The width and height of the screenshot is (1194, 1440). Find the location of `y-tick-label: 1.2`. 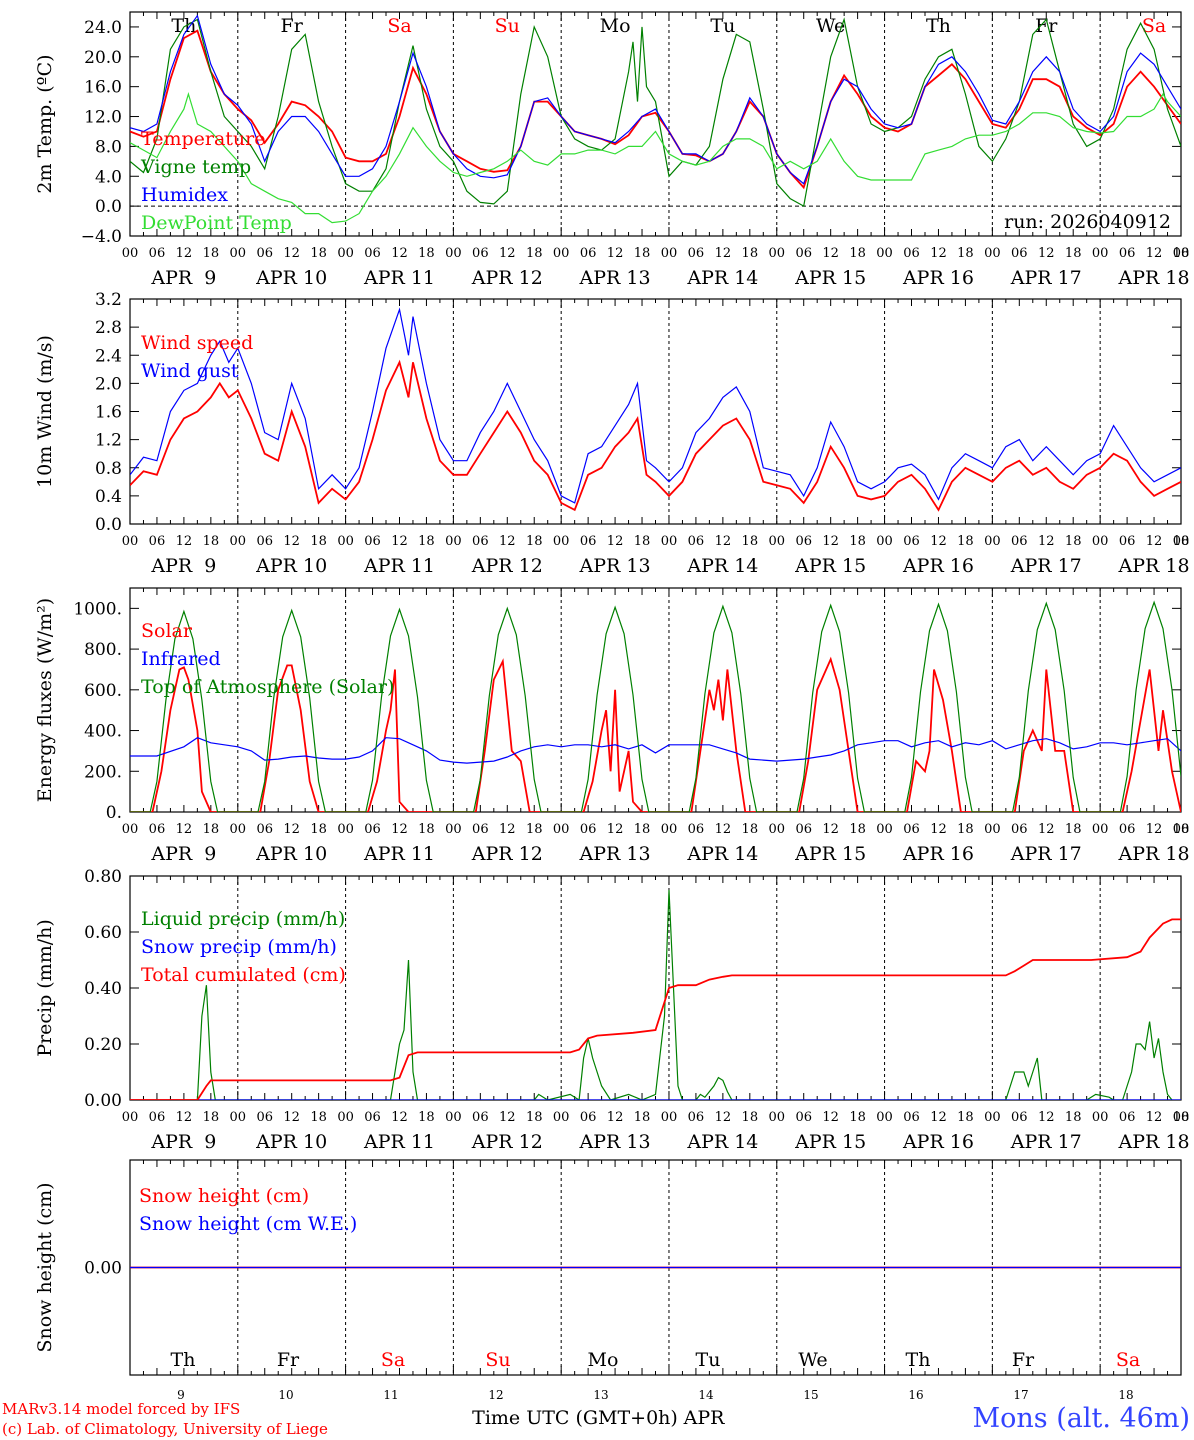

y-tick-label: 1.2 is located at coordinates (108, 441).